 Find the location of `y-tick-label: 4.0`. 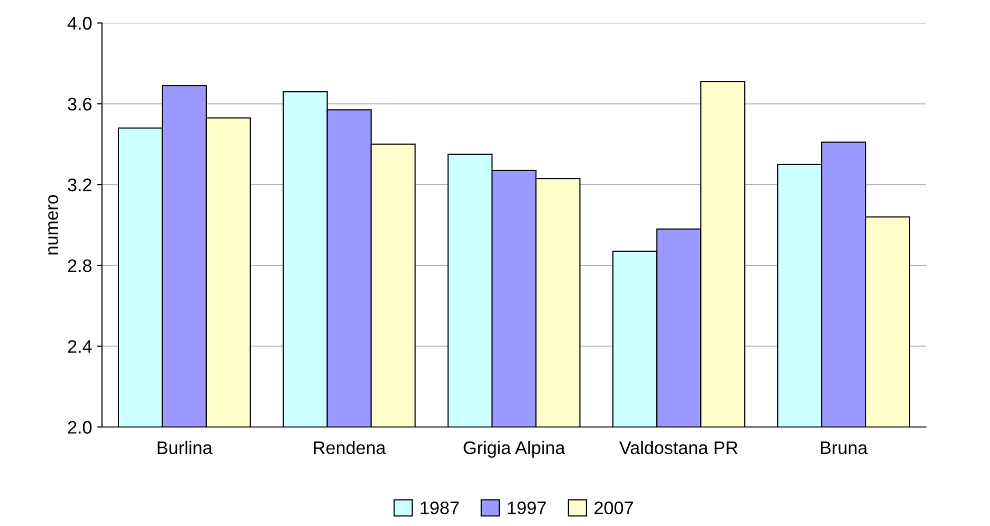

y-tick-label: 4.0 is located at coordinates (80, 23).